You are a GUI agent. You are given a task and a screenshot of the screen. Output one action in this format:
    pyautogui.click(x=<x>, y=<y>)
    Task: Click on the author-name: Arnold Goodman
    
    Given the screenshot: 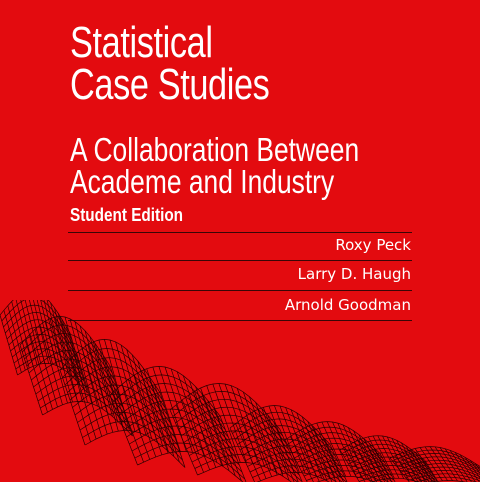 What is the action you would take?
    pyautogui.click(x=347, y=305)
    